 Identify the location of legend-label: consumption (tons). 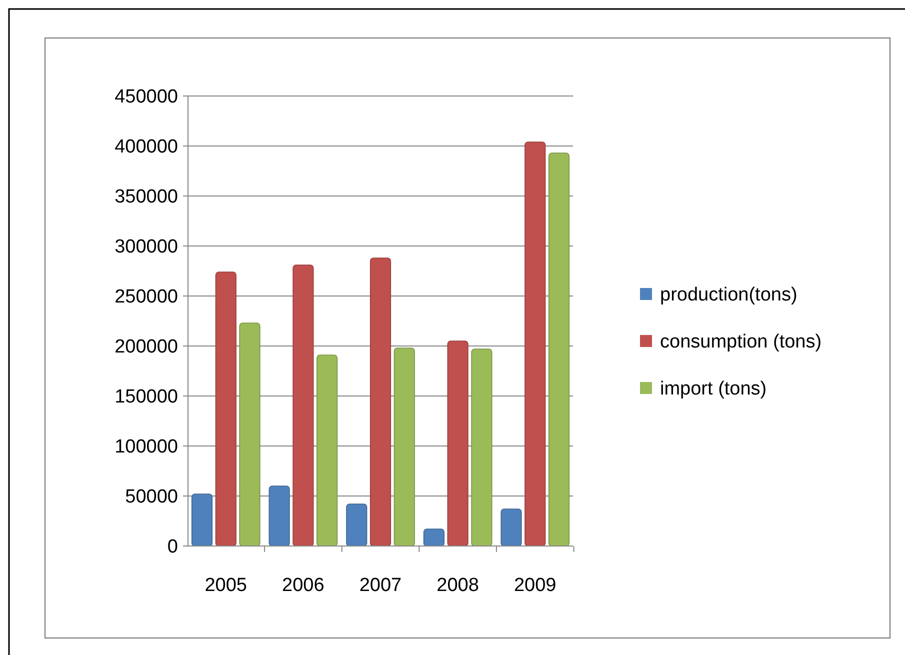
(741, 342).